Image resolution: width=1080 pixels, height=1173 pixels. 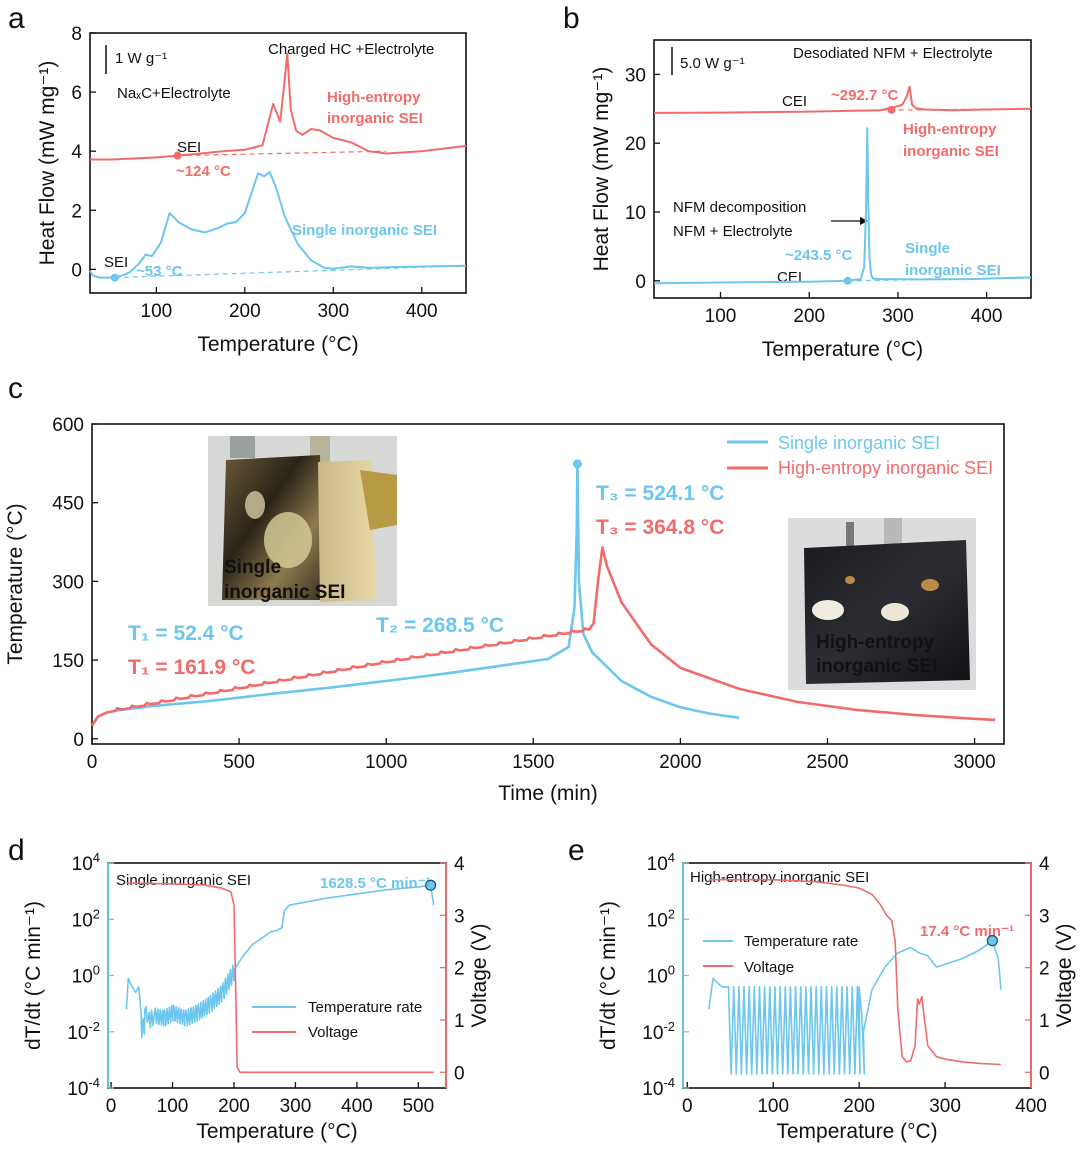 I want to click on legend-d-rate: Temperature rate, so click(x=365, y=1007).